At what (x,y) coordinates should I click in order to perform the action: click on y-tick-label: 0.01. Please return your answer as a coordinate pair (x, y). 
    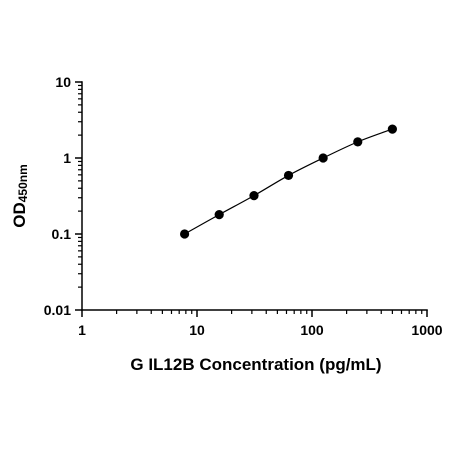
    Looking at the image, I should click on (57, 310).